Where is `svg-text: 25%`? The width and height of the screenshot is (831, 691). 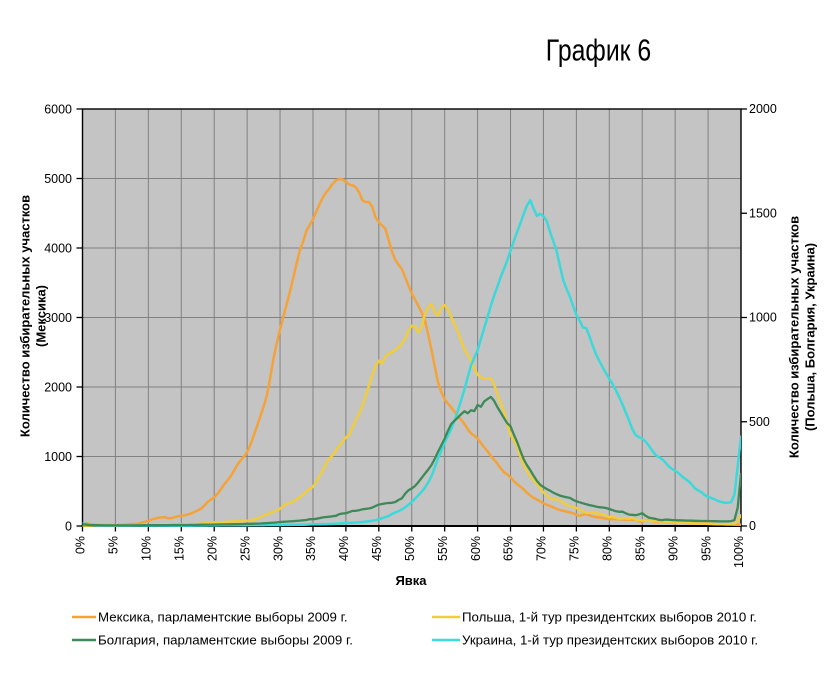
svg-text: 25% is located at coordinates (245, 548).